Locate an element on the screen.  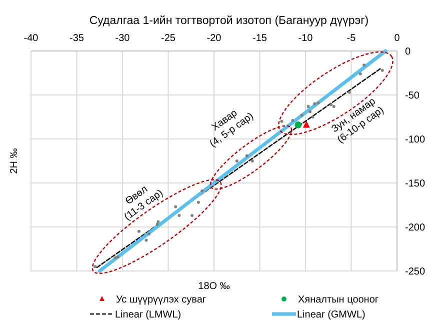
x-tick-label: -5 is located at coordinates (351, 38).